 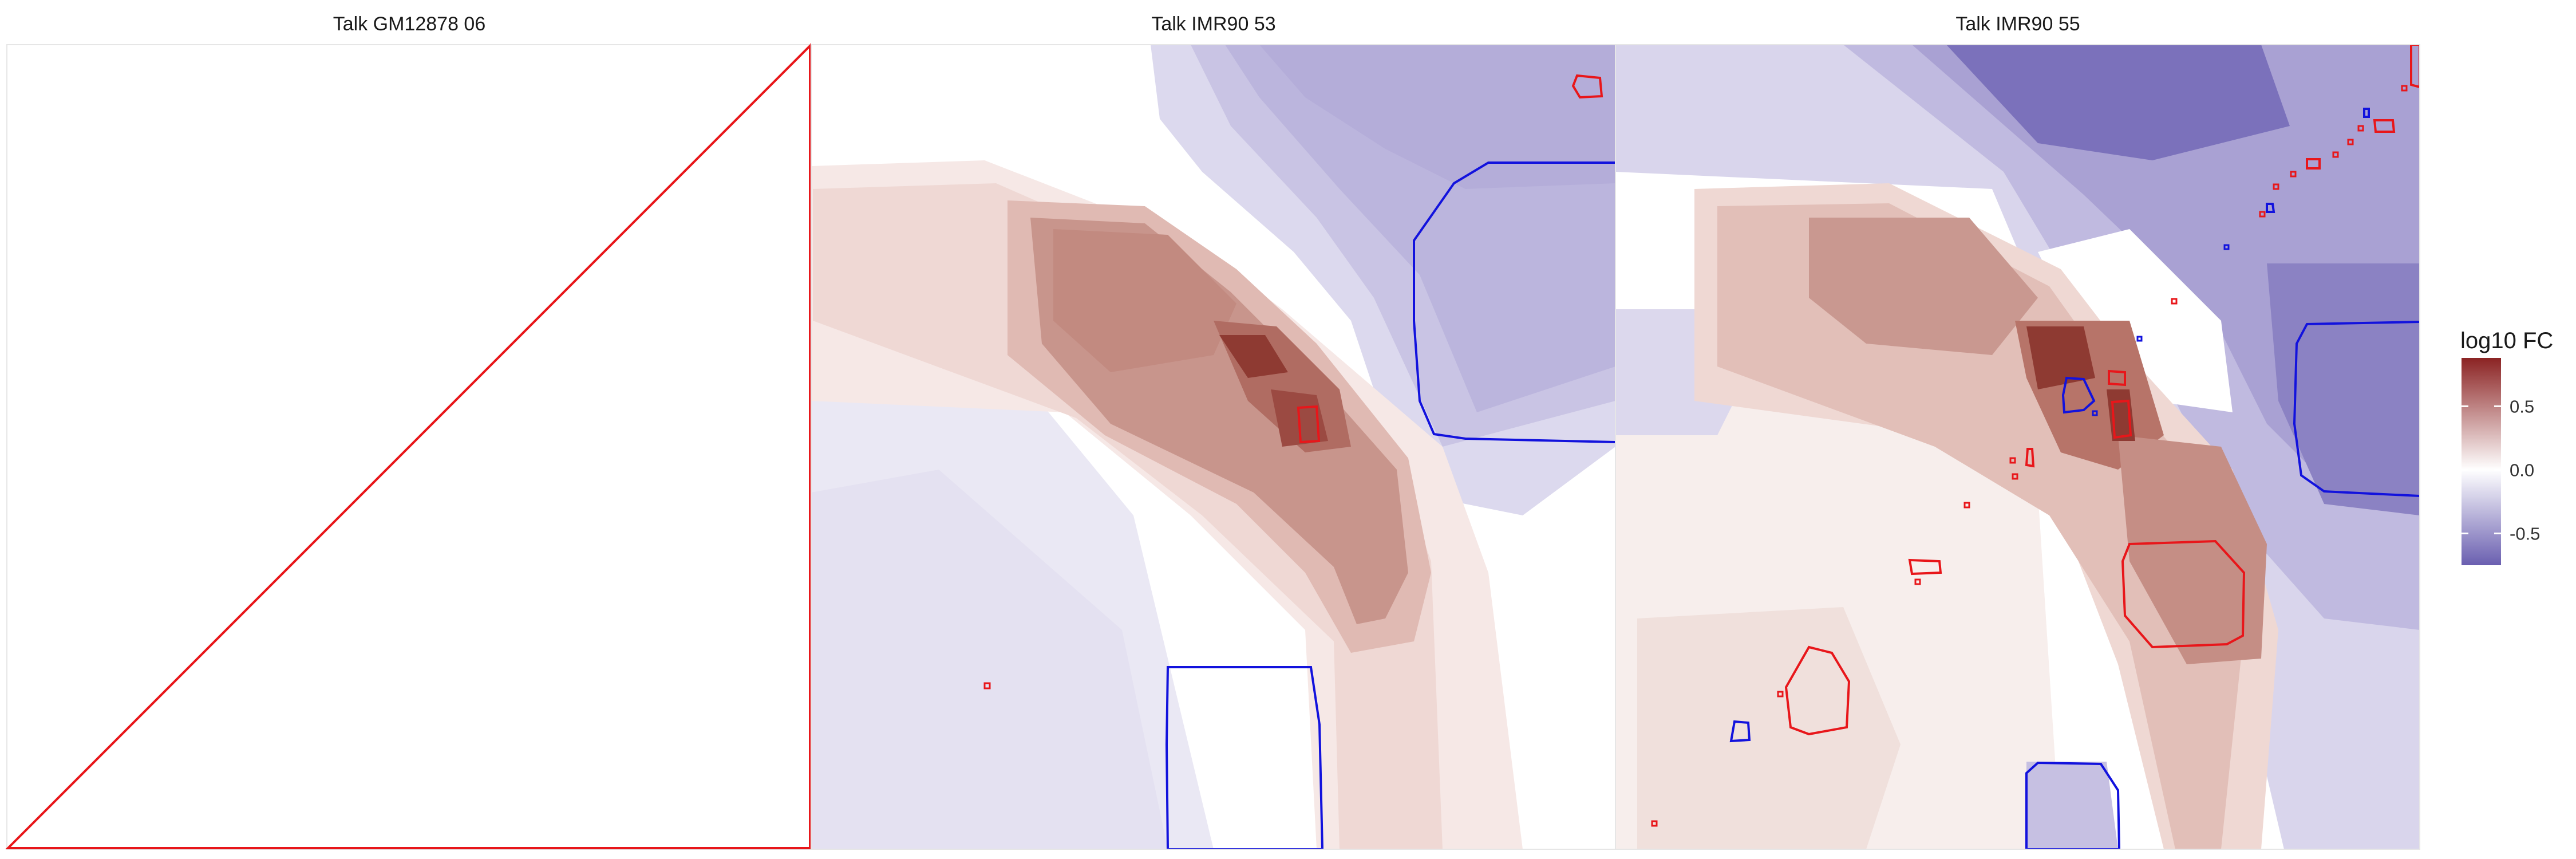 What do you see at coordinates (2506, 340) in the screenshot?
I see `legend-title: log10 FC` at bounding box center [2506, 340].